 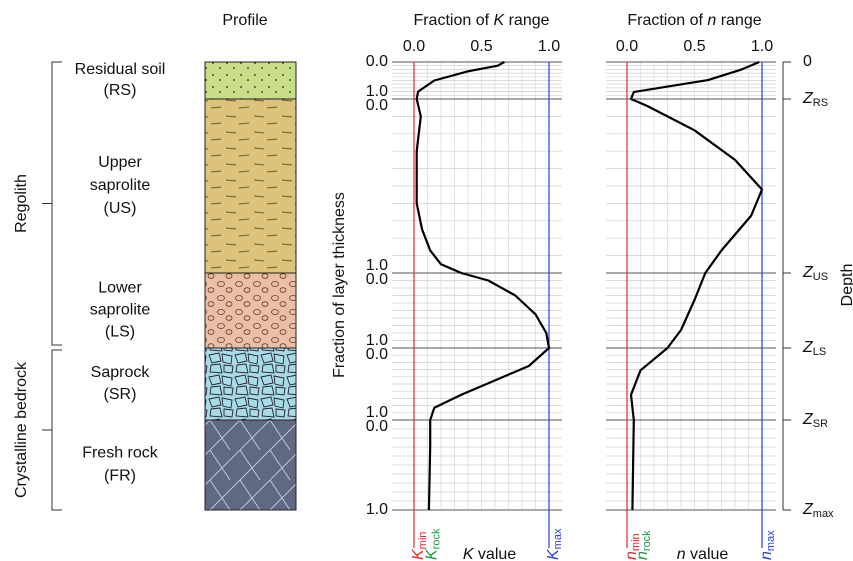 What do you see at coordinates (120, 69) in the screenshot?
I see `layer-label: Residual soil` at bounding box center [120, 69].